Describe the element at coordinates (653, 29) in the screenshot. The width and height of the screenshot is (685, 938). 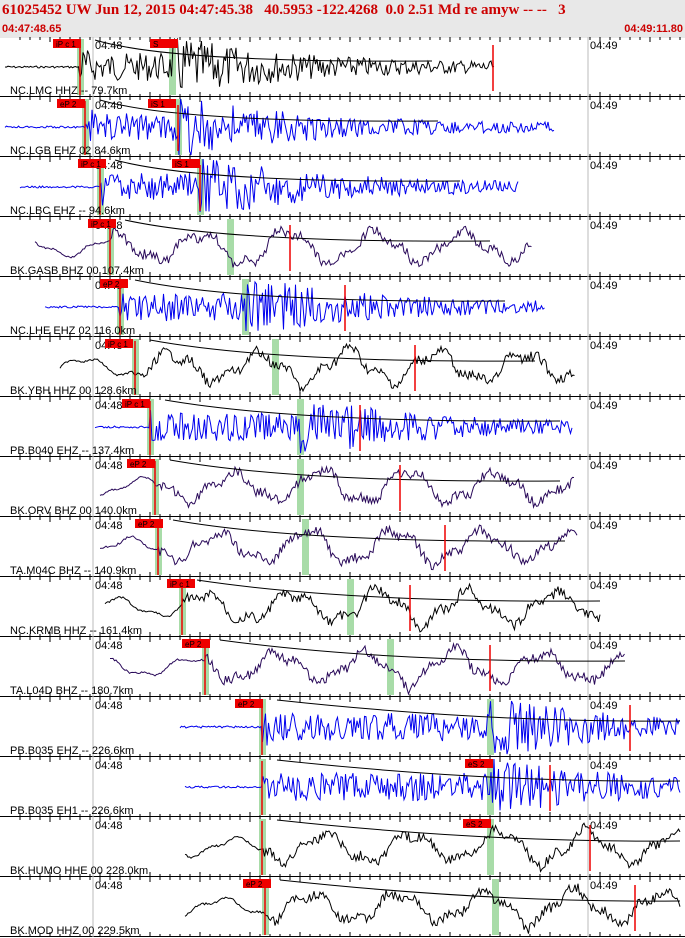
I see `window-end-time: 04:49:11.80` at that location.